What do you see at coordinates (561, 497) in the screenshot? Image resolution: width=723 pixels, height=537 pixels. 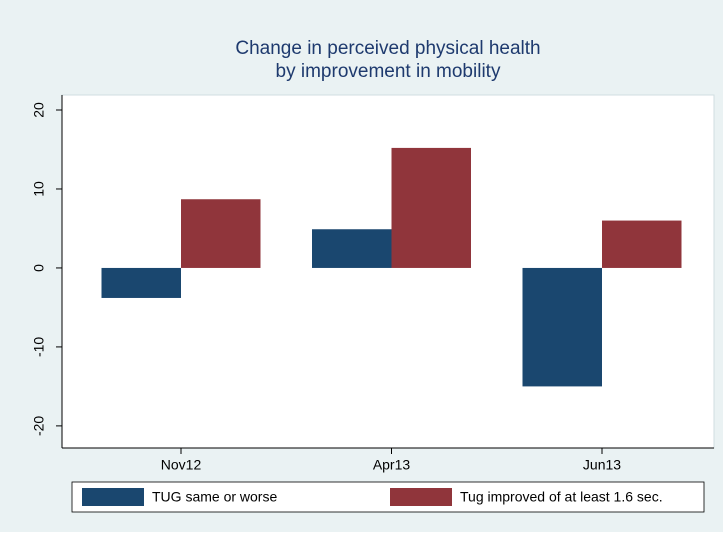 I see `legend-label: Tug improved of at least 1.6 sec.` at bounding box center [561, 497].